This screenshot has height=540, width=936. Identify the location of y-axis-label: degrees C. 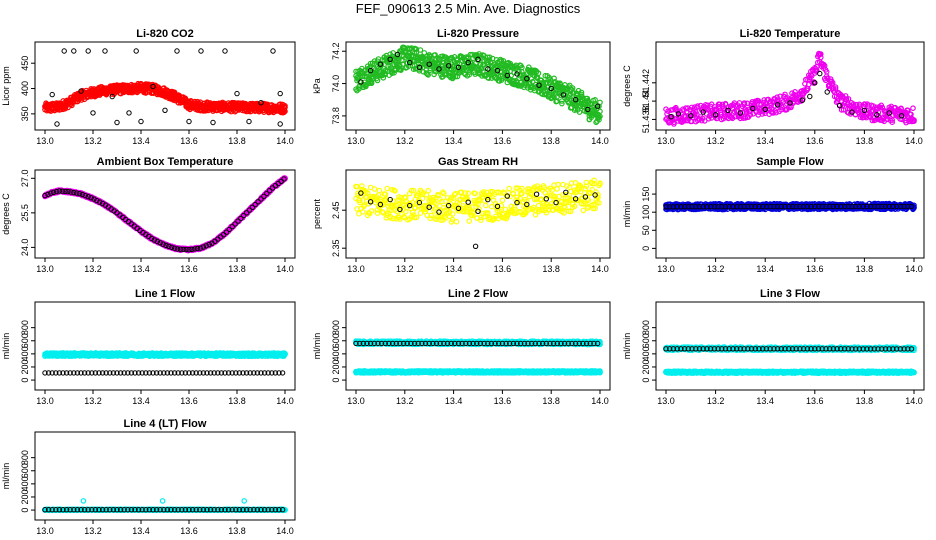
(627, 86).